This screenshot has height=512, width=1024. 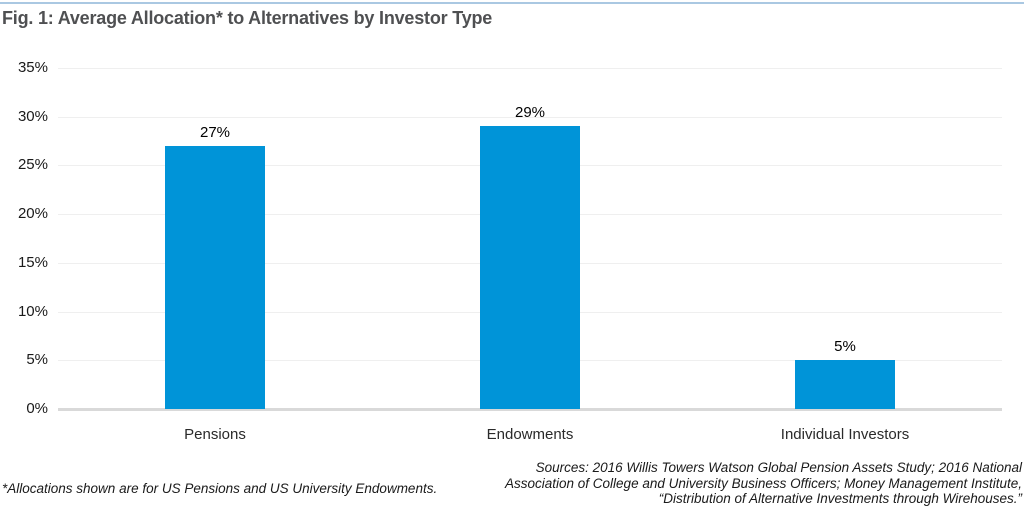 What do you see at coordinates (32, 262) in the screenshot?
I see `y-axis-tick-label: 15%` at bounding box center [32, 262].